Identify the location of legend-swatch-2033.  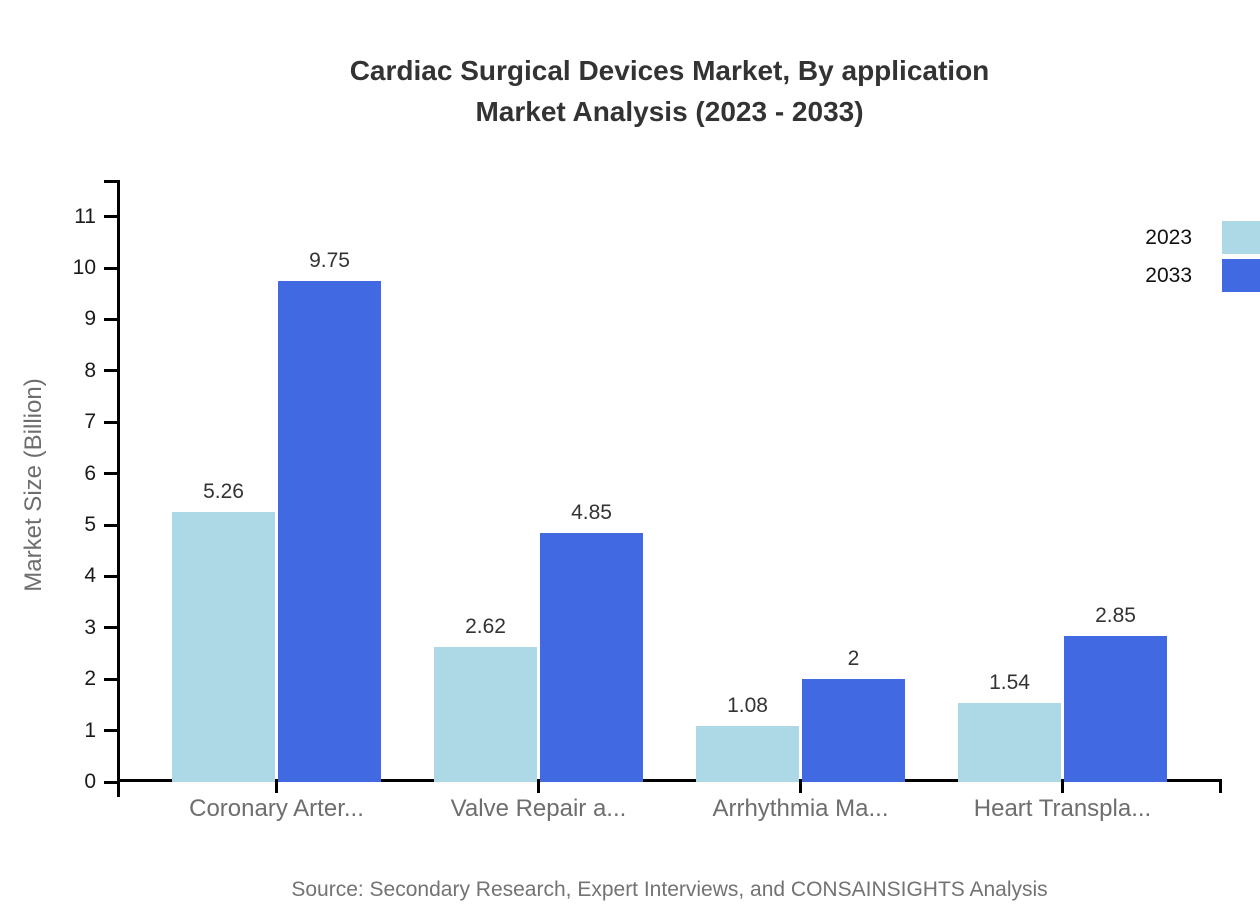
(1241, 275).